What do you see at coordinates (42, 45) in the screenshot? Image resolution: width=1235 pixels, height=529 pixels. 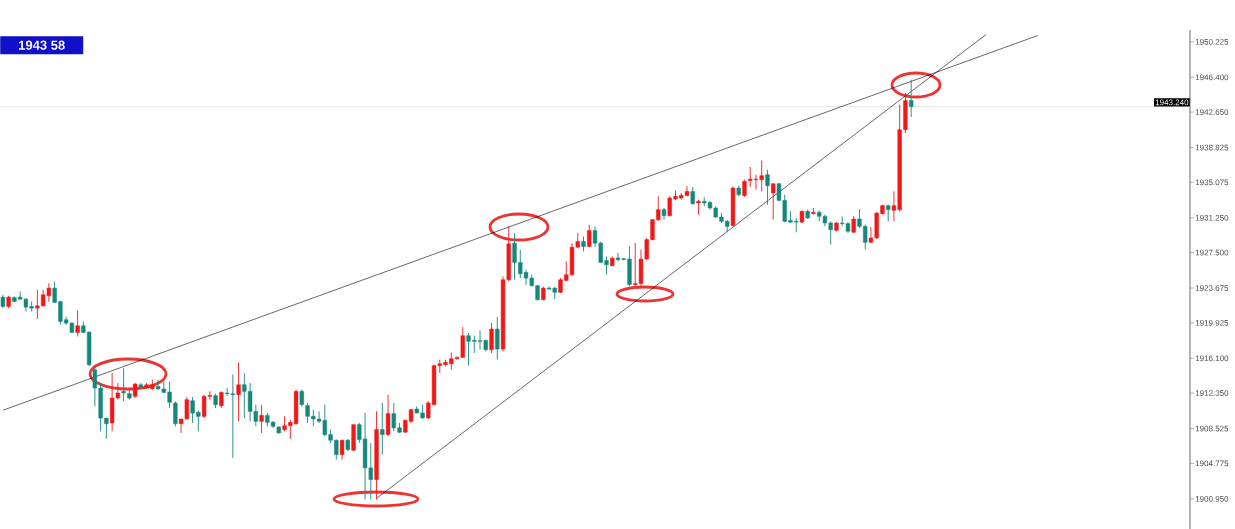 I see `annotation: 1943 58` at bounding box center [42, 45].